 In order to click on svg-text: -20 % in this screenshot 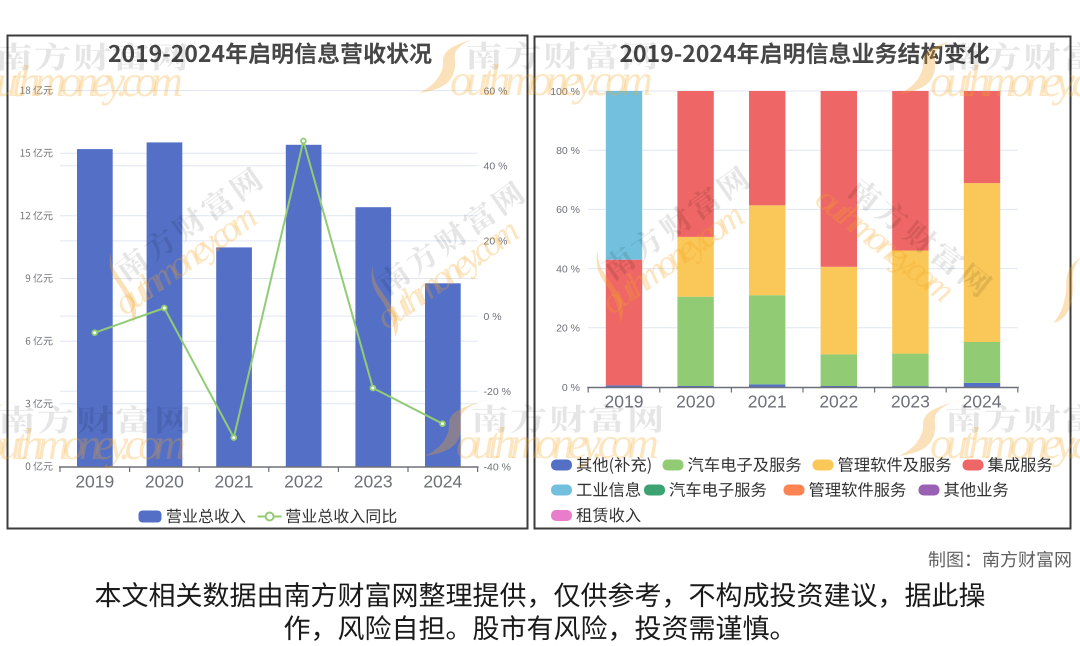, I will do `click(497, 392)`.